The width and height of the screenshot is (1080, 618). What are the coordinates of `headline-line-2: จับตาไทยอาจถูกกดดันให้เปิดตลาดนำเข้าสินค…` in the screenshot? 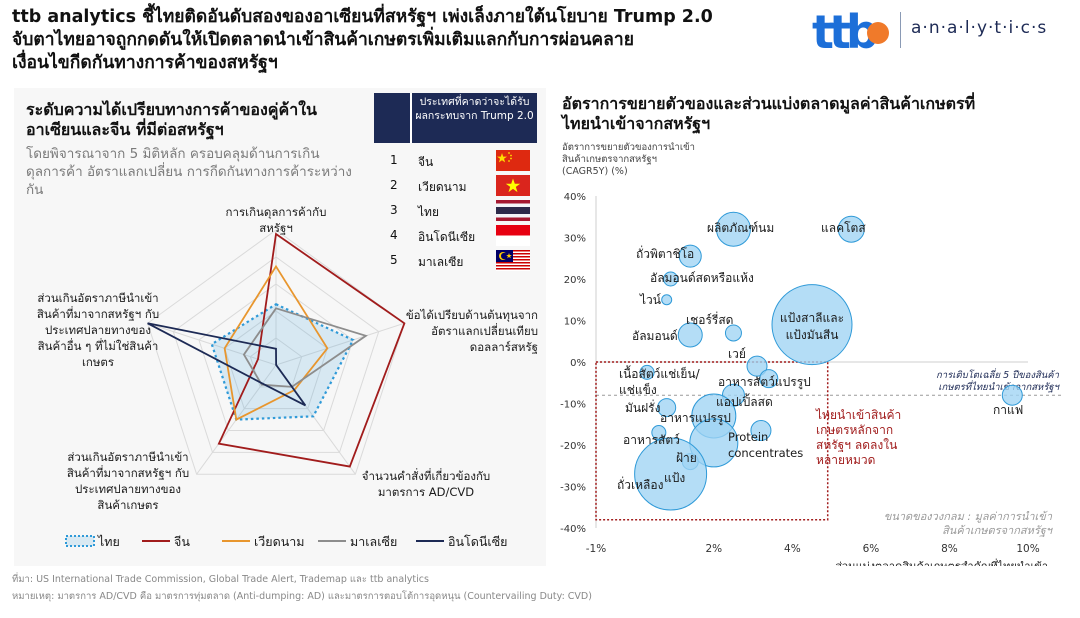 It's located at (323, 40).